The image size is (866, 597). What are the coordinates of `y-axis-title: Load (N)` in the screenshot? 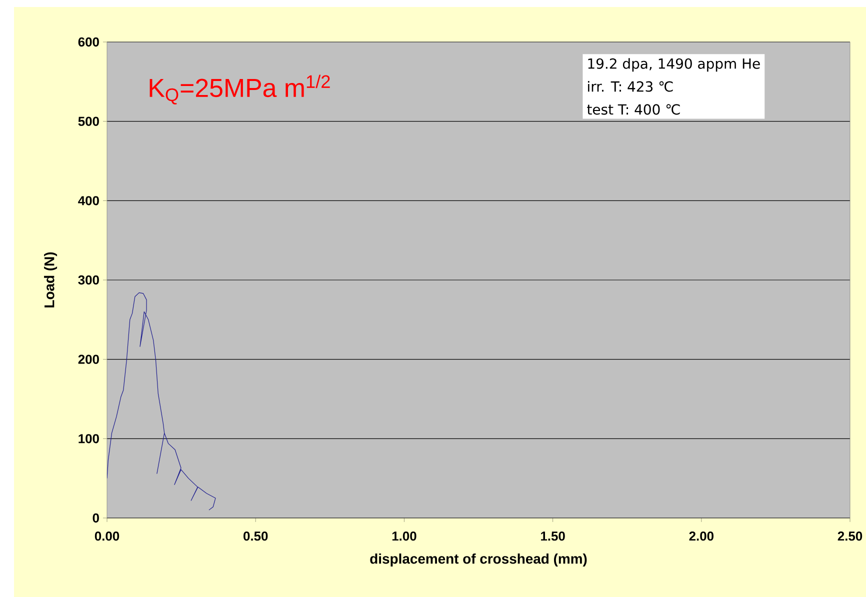 It's located at (51, 280).